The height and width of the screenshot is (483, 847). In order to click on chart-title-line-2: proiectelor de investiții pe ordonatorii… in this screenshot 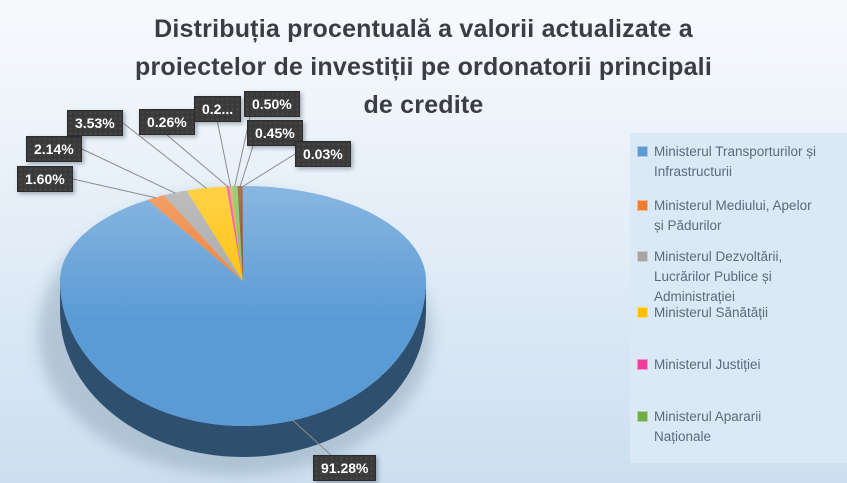, I will do `click(423, 67)`.